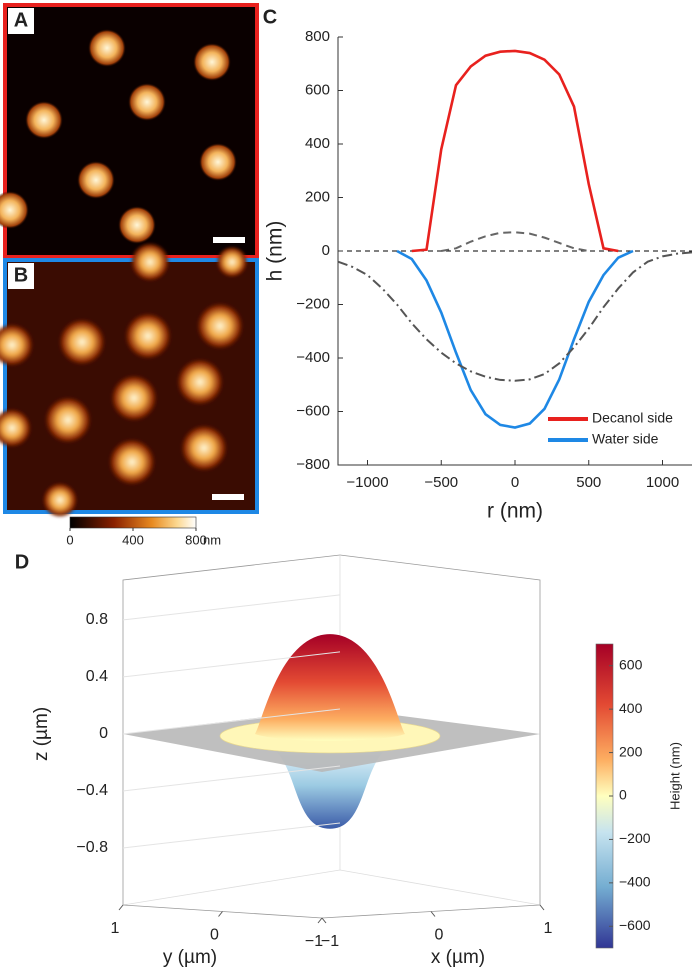 Image resolution: width=700 pixels, height=976 pixels. What do you see at coordinates (632, 418) in the screenshot?
I see `legend-label: Decanol side` at bounding box center [632, 418].